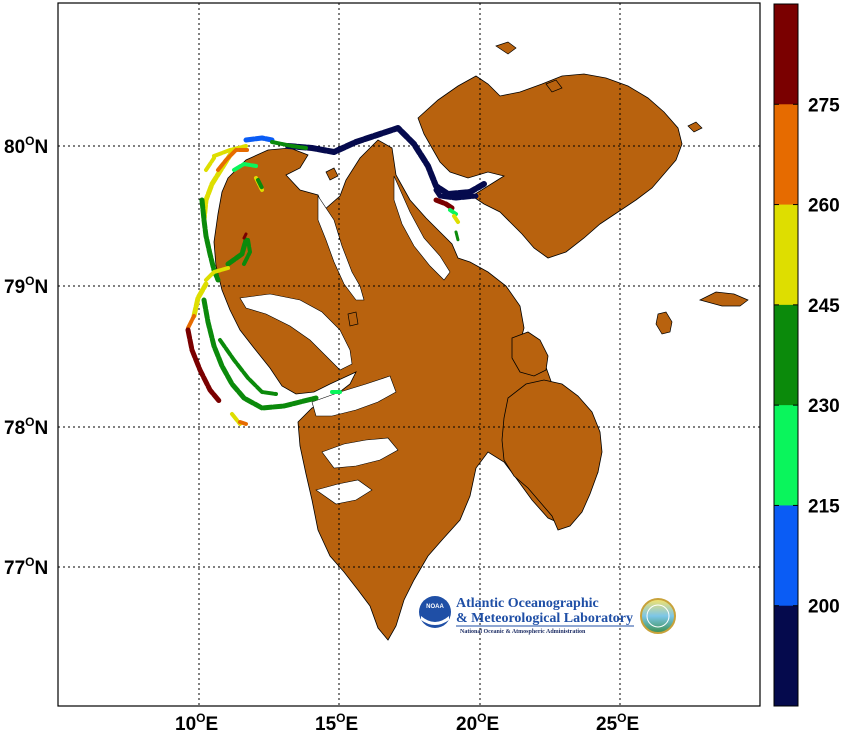  I want to click on ship-track, so click(336, 275).